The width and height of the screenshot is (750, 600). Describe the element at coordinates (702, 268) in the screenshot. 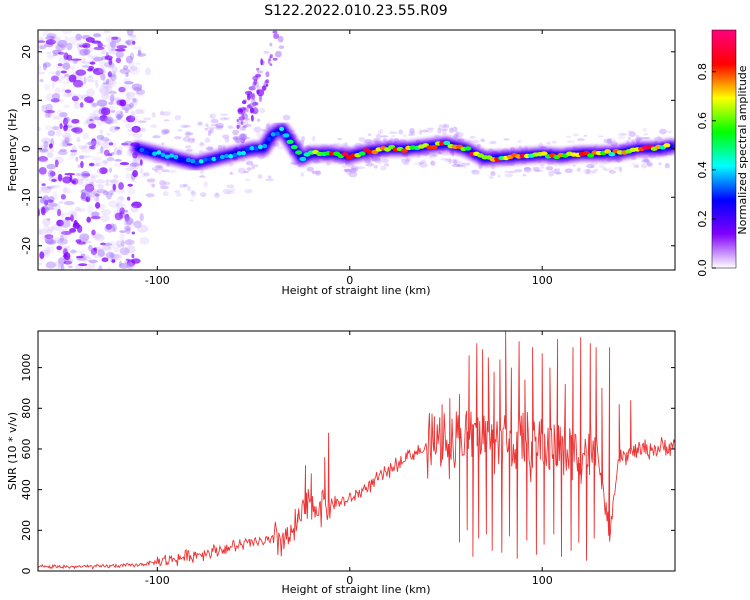

I see `colorbar-tick-label: 0.0` at that location.